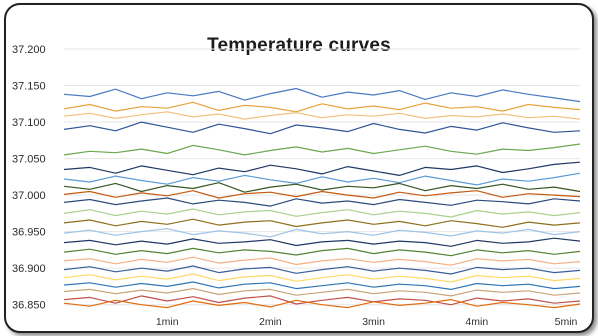 This screenshot has height=336, width=598. Describe the element at coordinates (299, 45) in the screenshot. I see `chart-title: Temperature curves` at that location.